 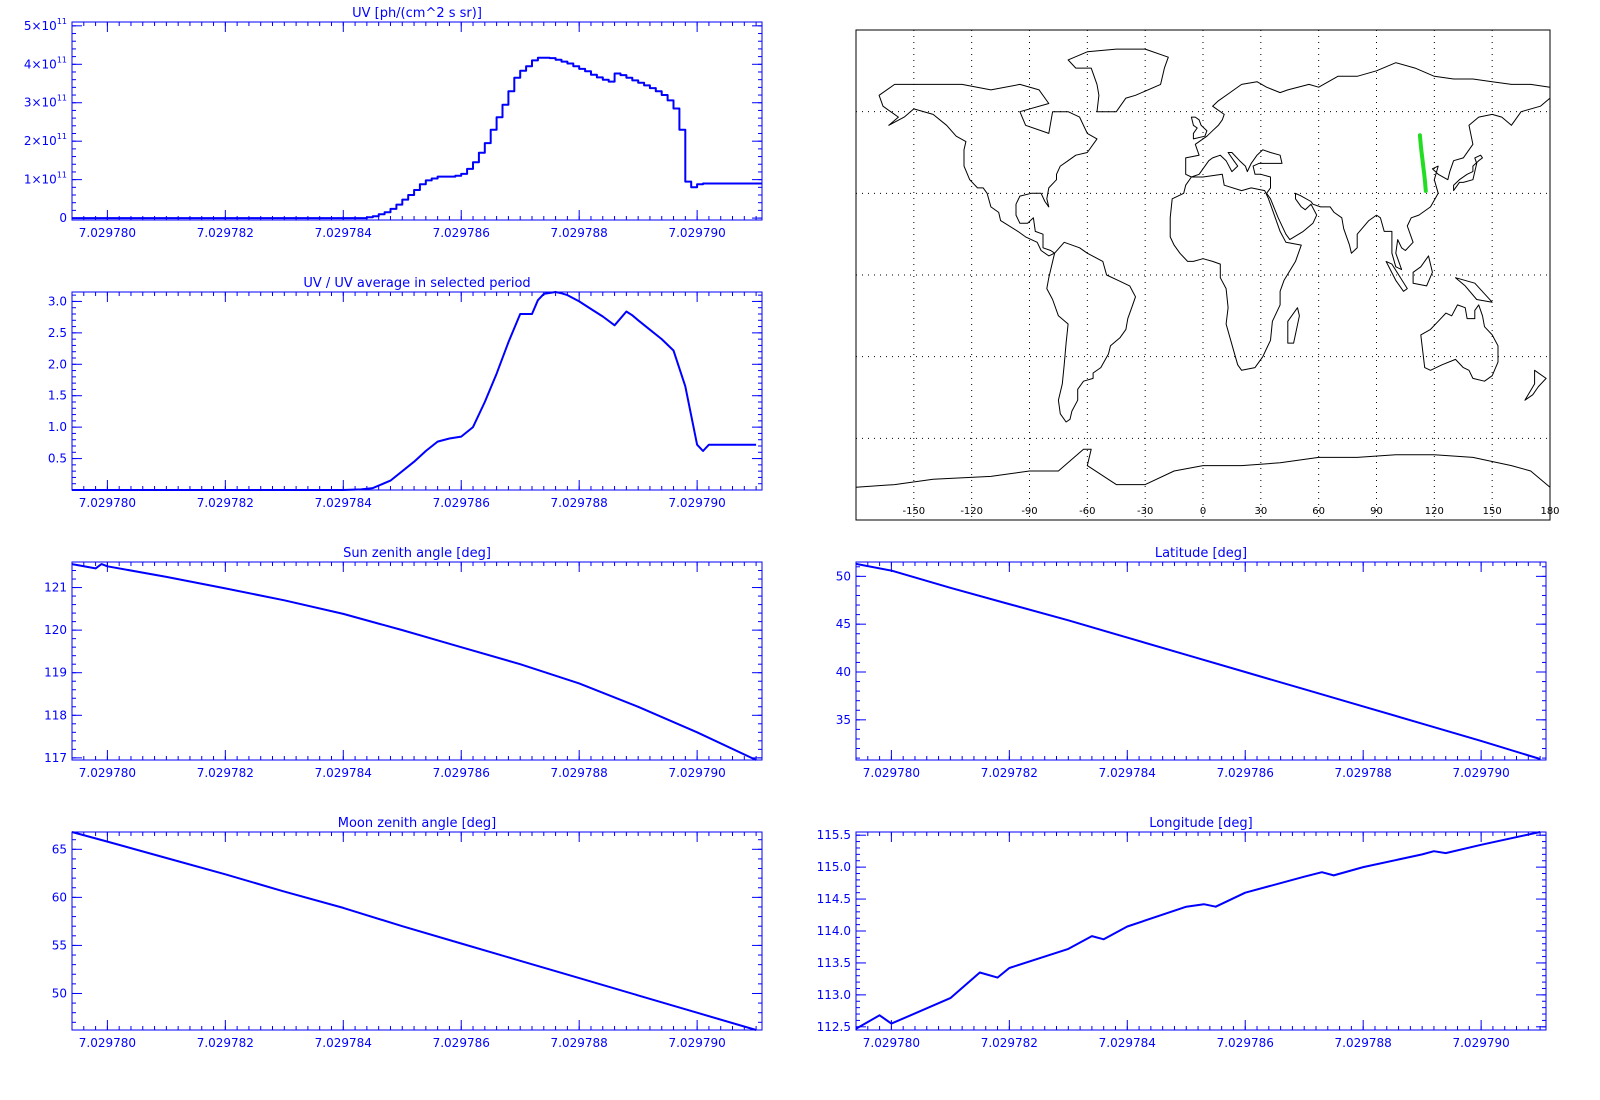 I want to click on y-tick-label: 3.0, so click(x=57, y=301).